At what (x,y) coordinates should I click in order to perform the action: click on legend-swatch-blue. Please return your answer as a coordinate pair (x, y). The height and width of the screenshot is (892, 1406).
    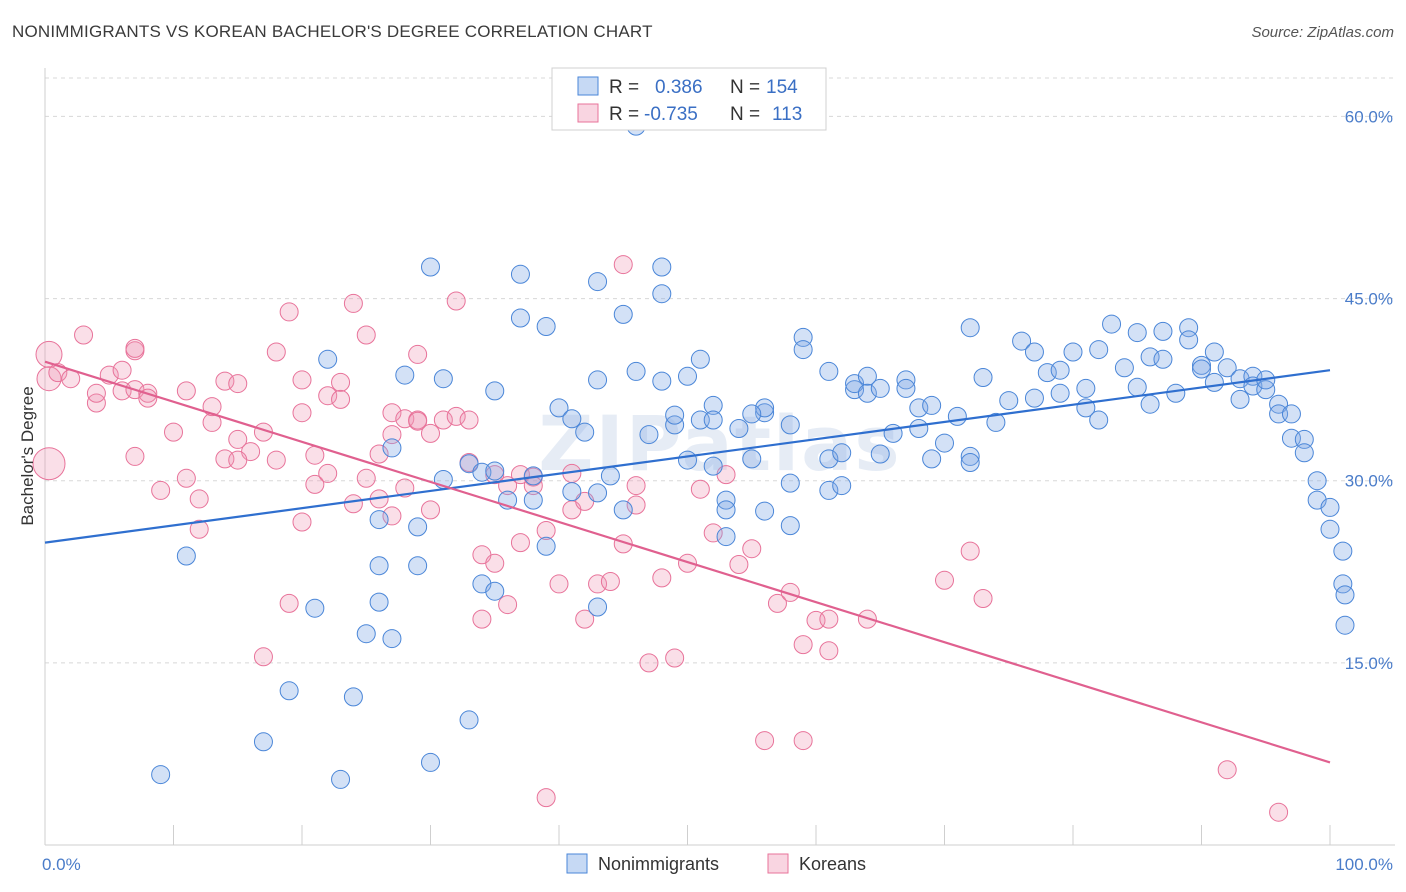
    Looking at the image, I should click on (588, 86).